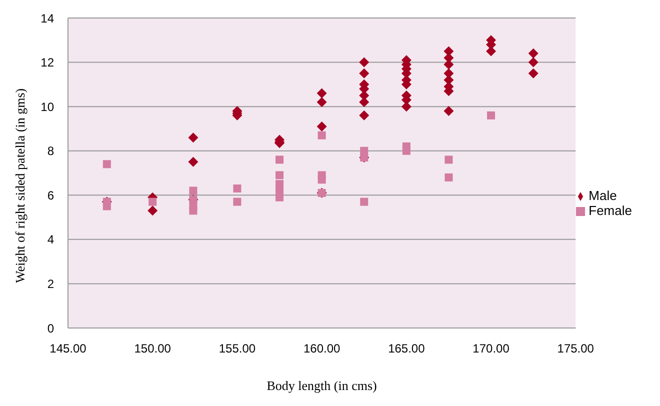 The image size is (660, 406). Describe the element at coordinates (491, 349) in the screenshot. I see `x-tick-label: 170.00` at that location.